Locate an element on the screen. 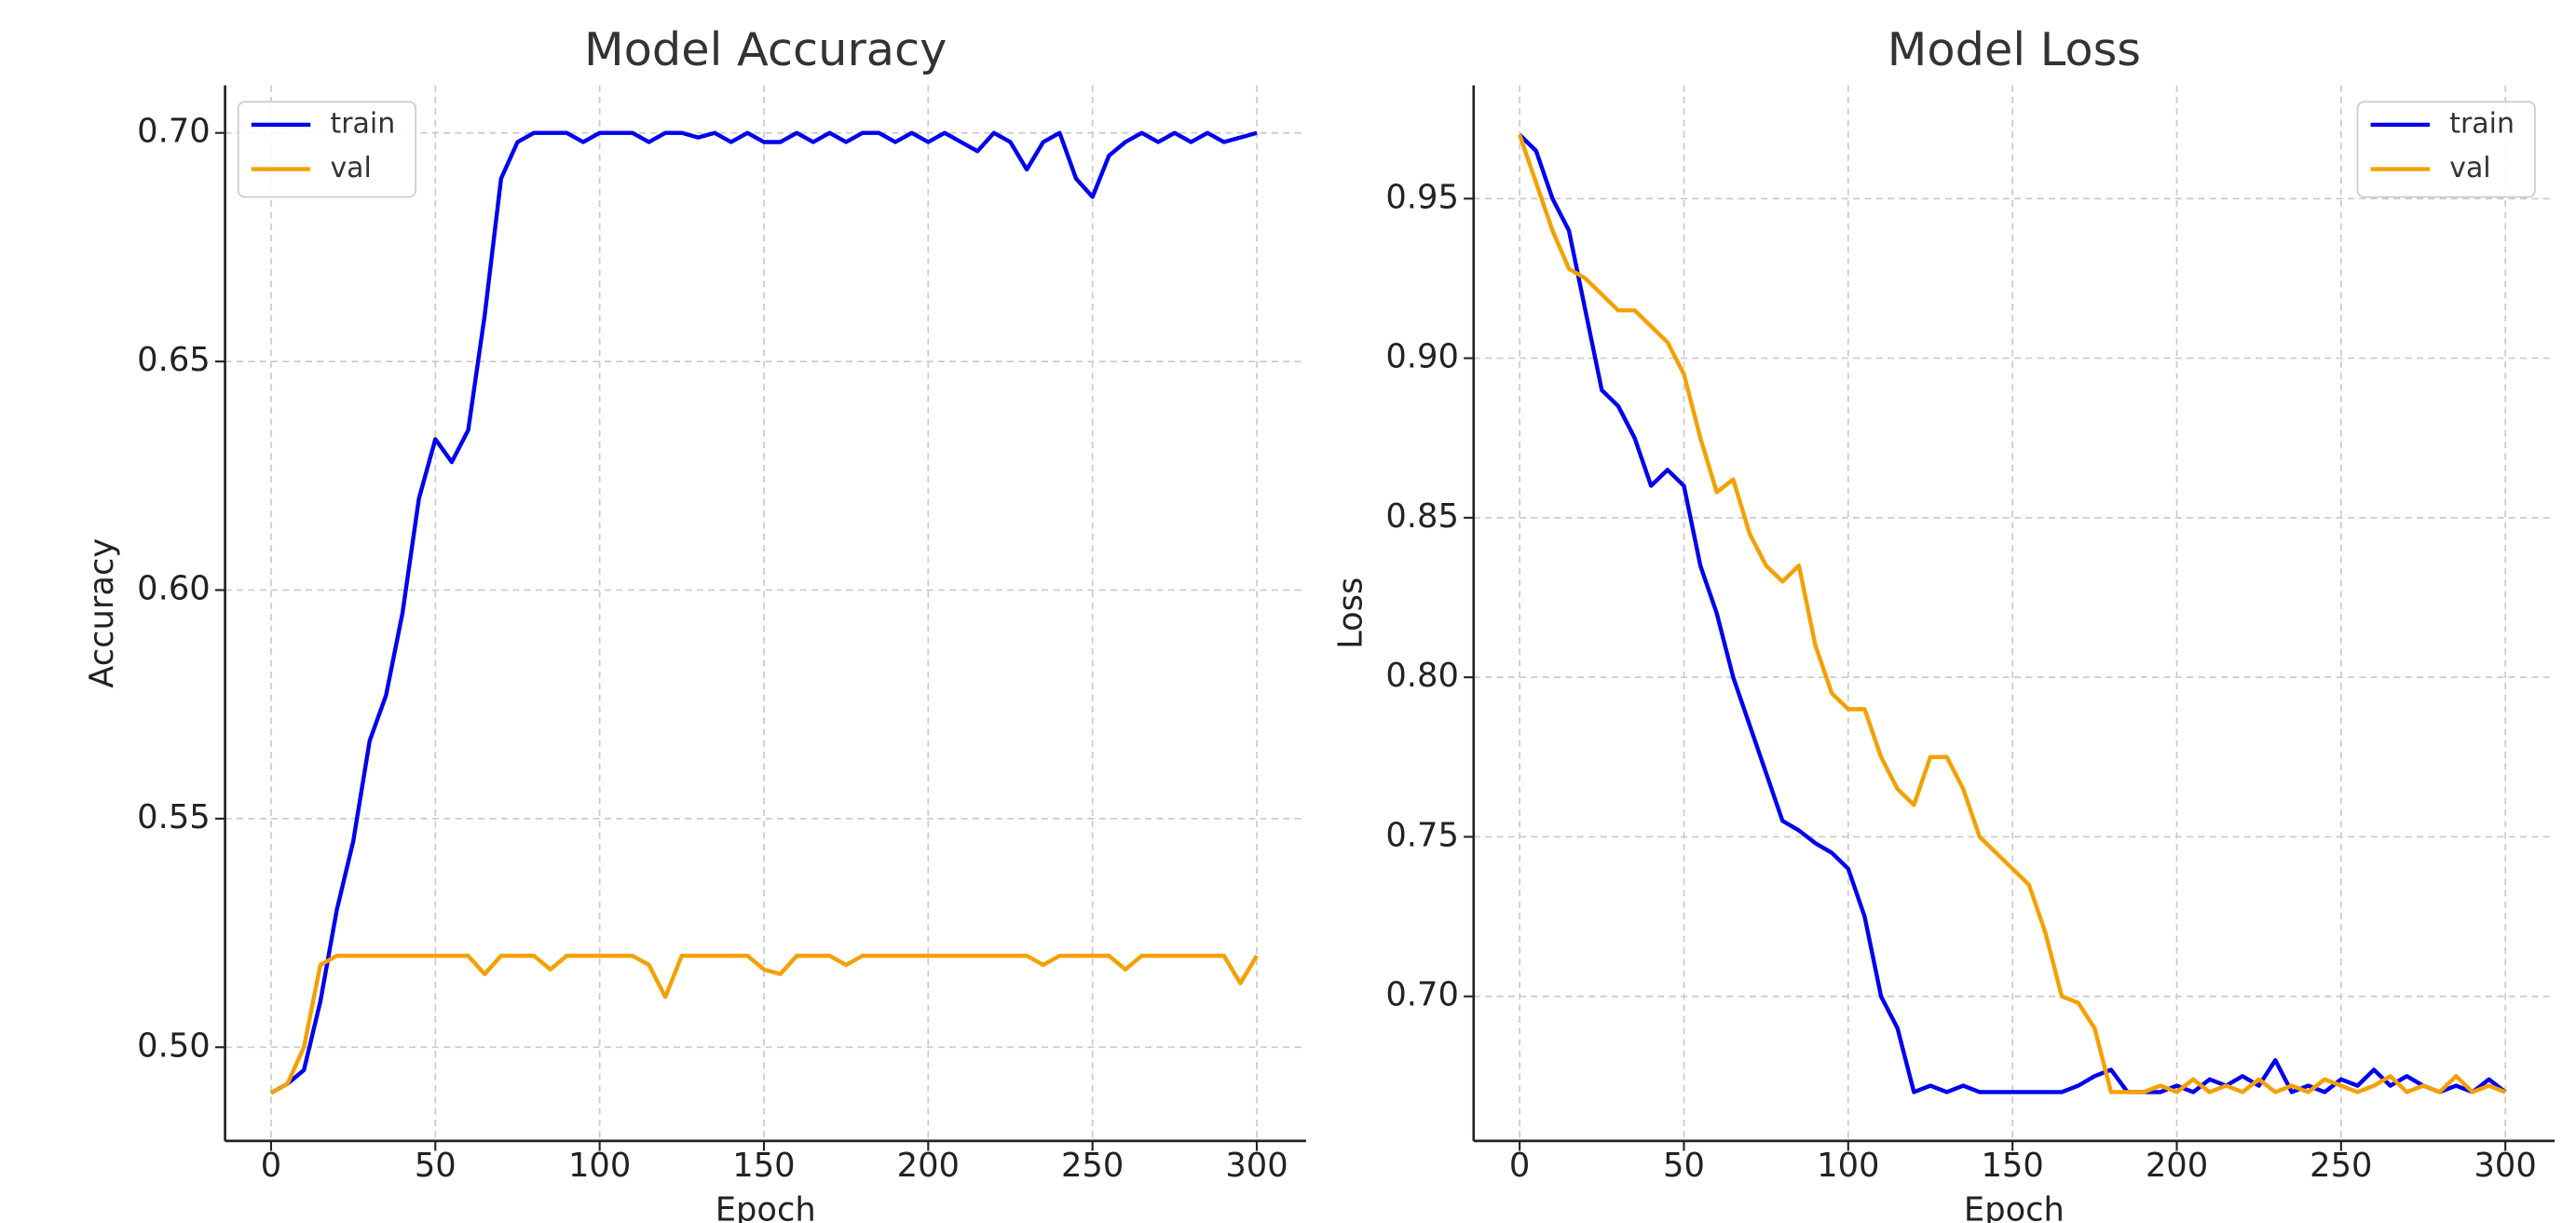 Image resolution: width=2576 pixels, height=1223 pixels. y-tick-label: 0.90 is located at coordinates (1422, 357).